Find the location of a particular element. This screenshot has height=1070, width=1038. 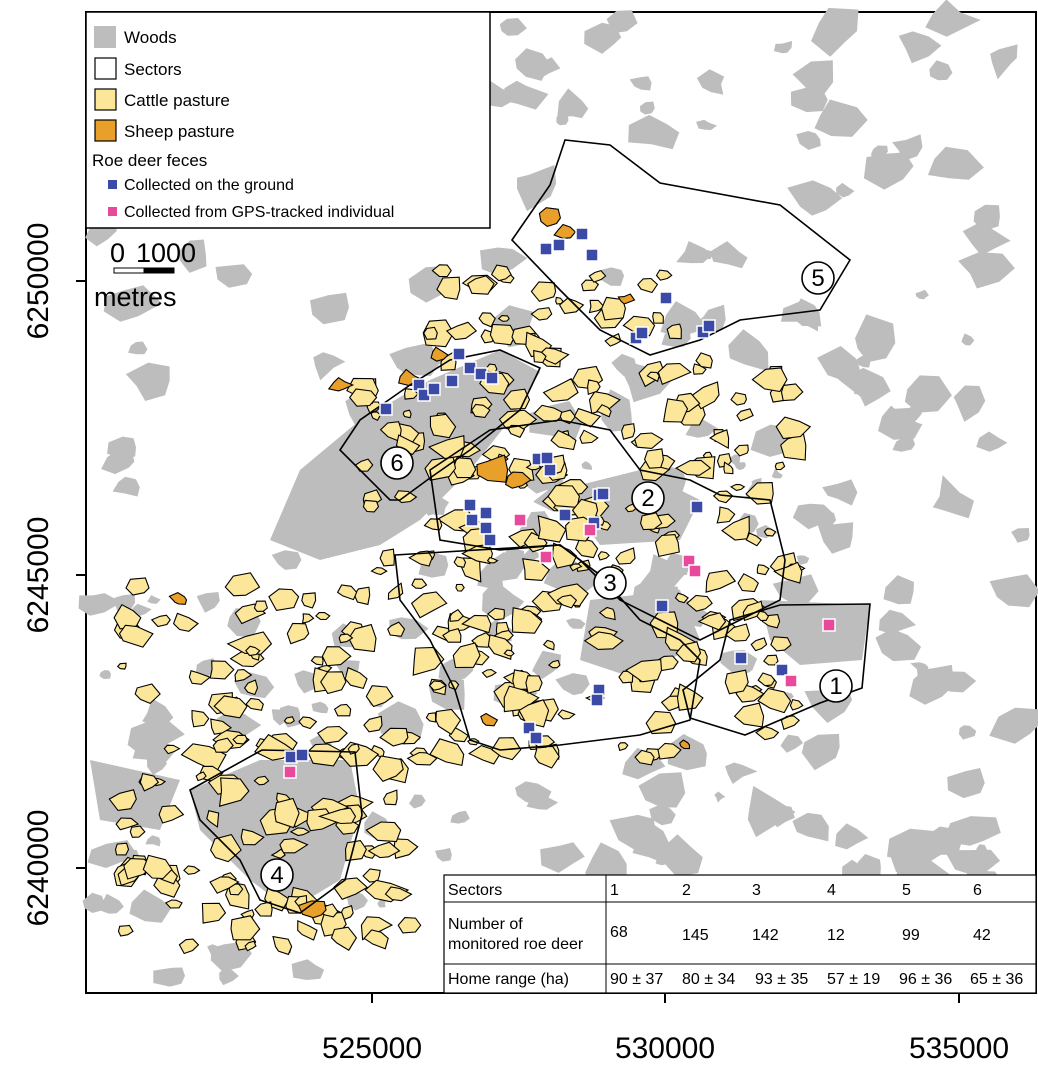

legend-sectors-label: Sectors is located at coordinates (153, 69).